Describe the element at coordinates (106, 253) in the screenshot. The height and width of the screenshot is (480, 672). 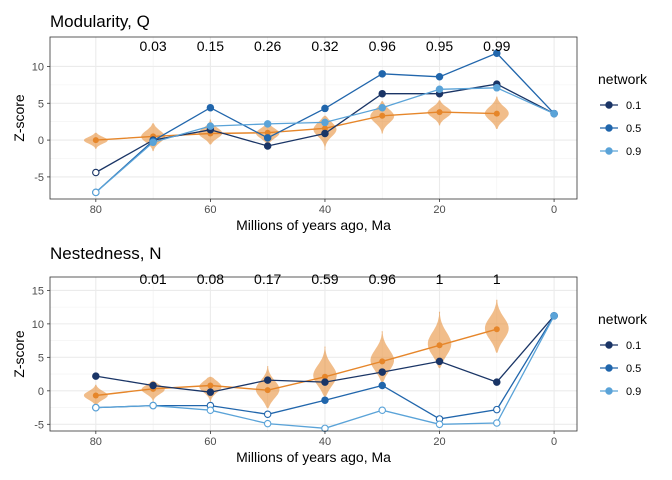
I see `panel-title: Nestedness, N` at that location.